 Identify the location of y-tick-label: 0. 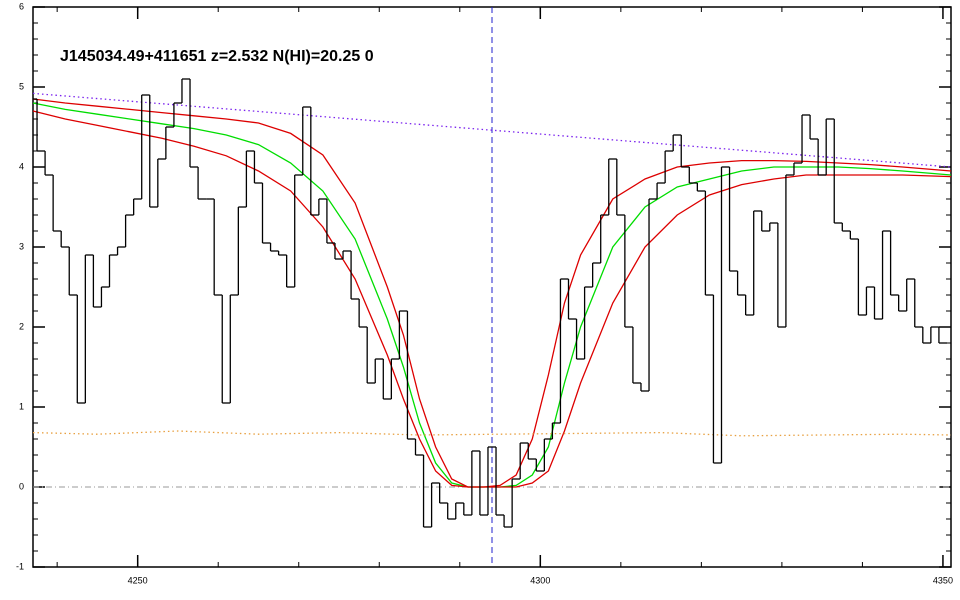
(21, 486).